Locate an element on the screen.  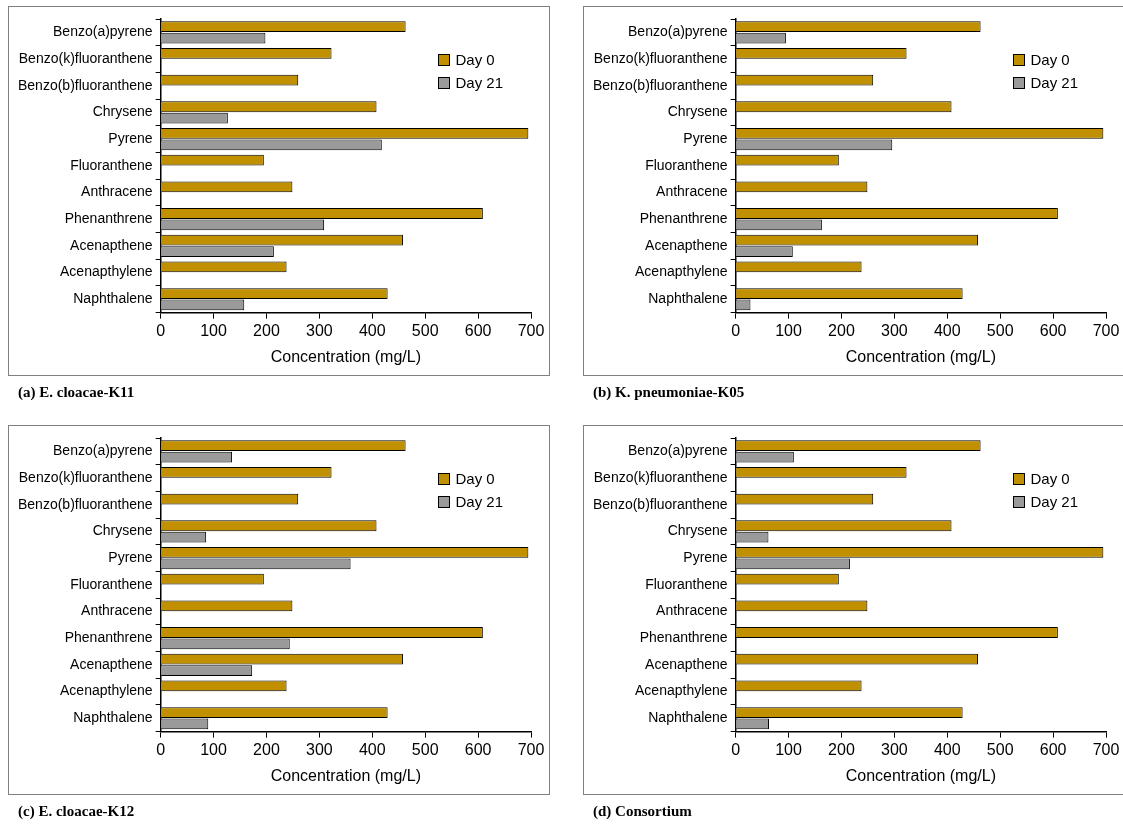
text: (d) Consortium is located at coordinates (643, 811).